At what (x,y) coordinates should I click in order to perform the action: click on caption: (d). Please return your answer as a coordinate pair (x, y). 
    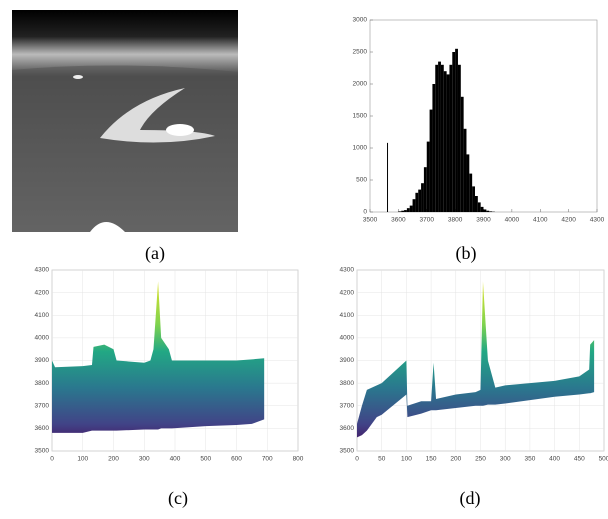
    Looking at the image, I should click on (470, 498).